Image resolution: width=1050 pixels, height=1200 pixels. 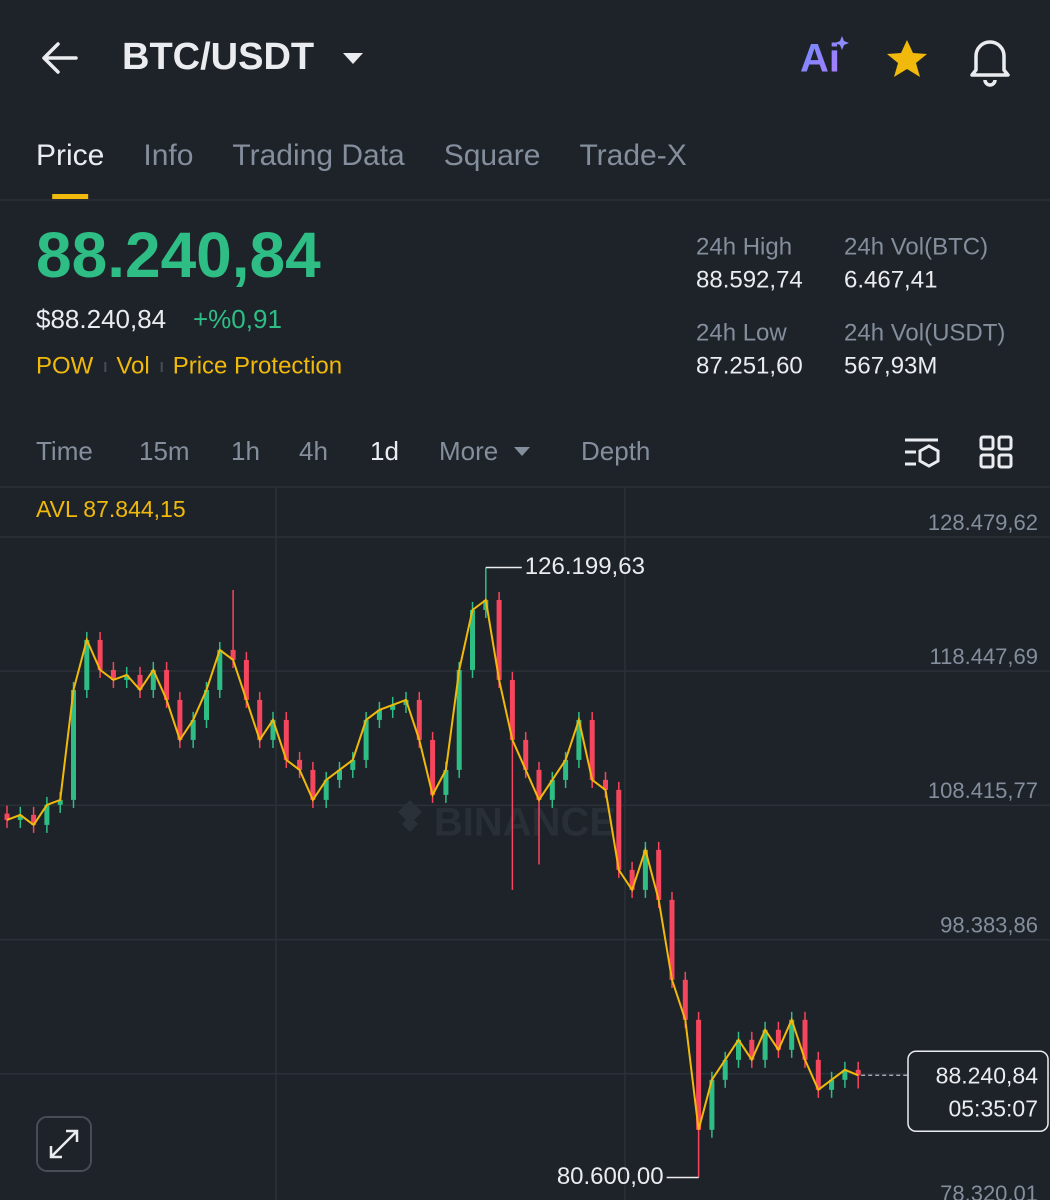 I want to click on alert-bell, so click(x=990, y=63).